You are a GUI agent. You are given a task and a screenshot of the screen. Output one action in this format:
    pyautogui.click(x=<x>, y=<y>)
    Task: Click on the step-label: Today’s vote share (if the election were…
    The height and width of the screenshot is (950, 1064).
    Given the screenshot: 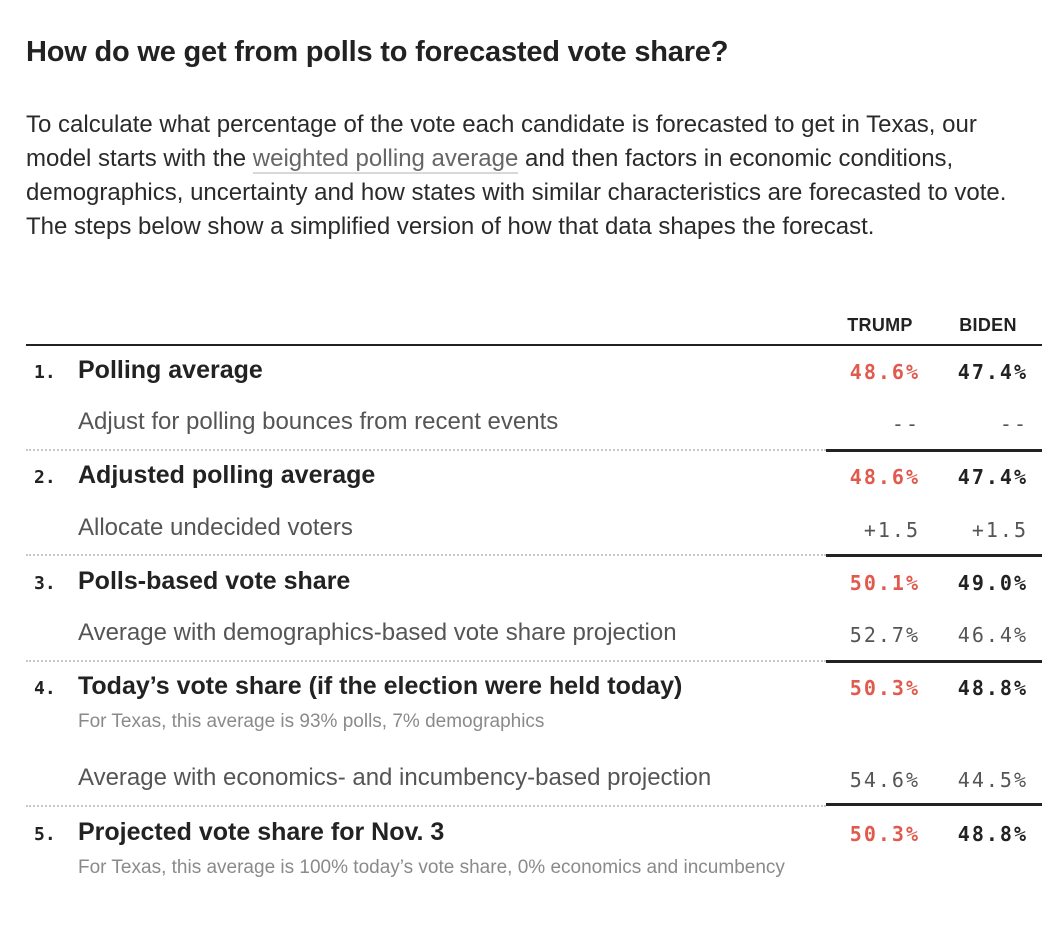 What is the action you would take?
    pyautogui.click(x=380, y=686)
    